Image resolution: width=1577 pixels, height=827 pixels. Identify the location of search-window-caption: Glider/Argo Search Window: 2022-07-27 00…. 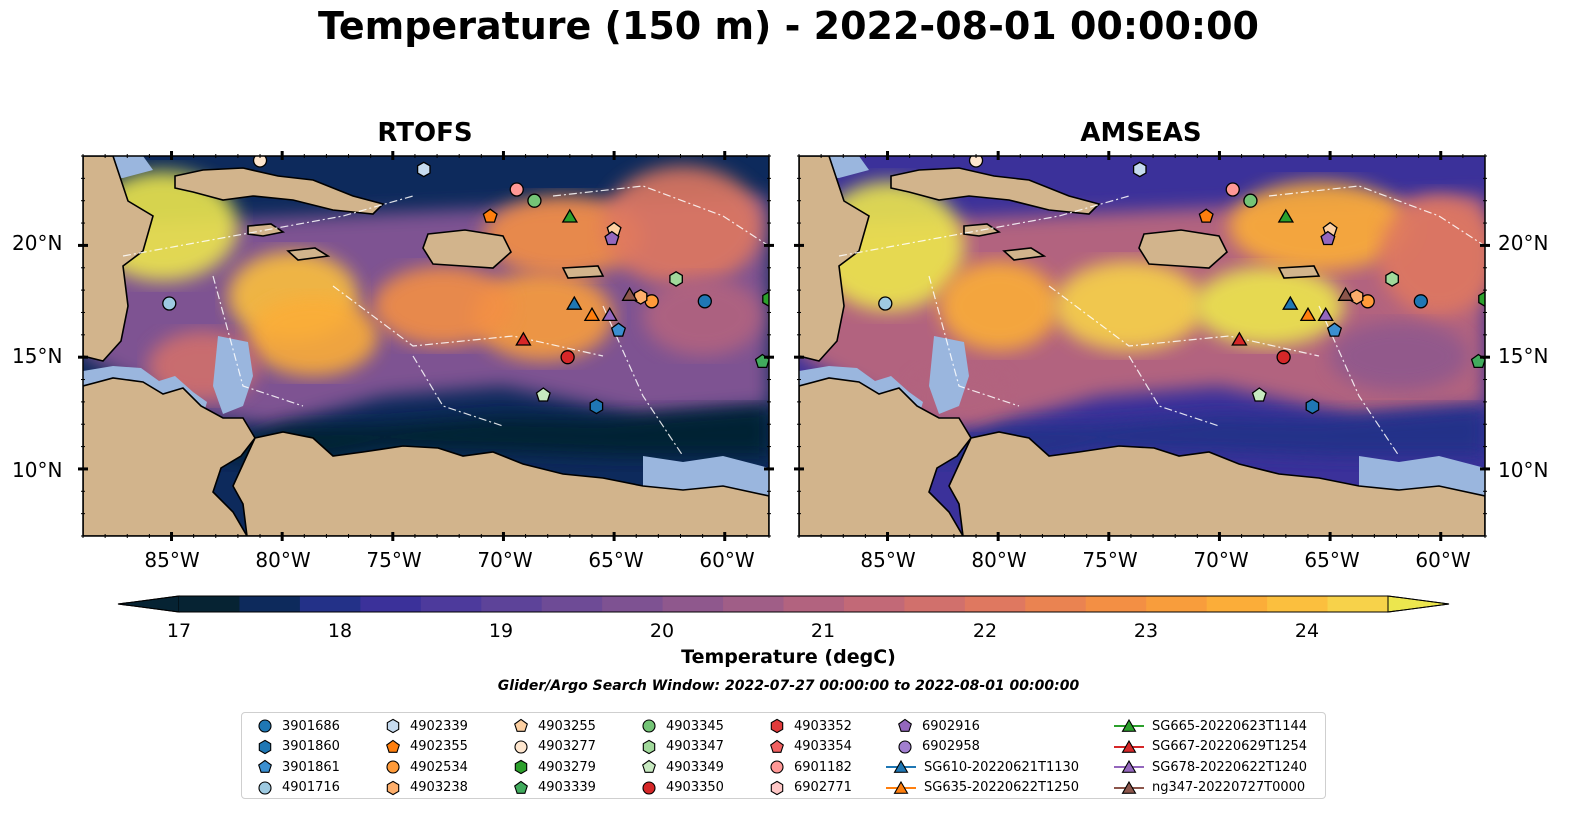
(788, 686).